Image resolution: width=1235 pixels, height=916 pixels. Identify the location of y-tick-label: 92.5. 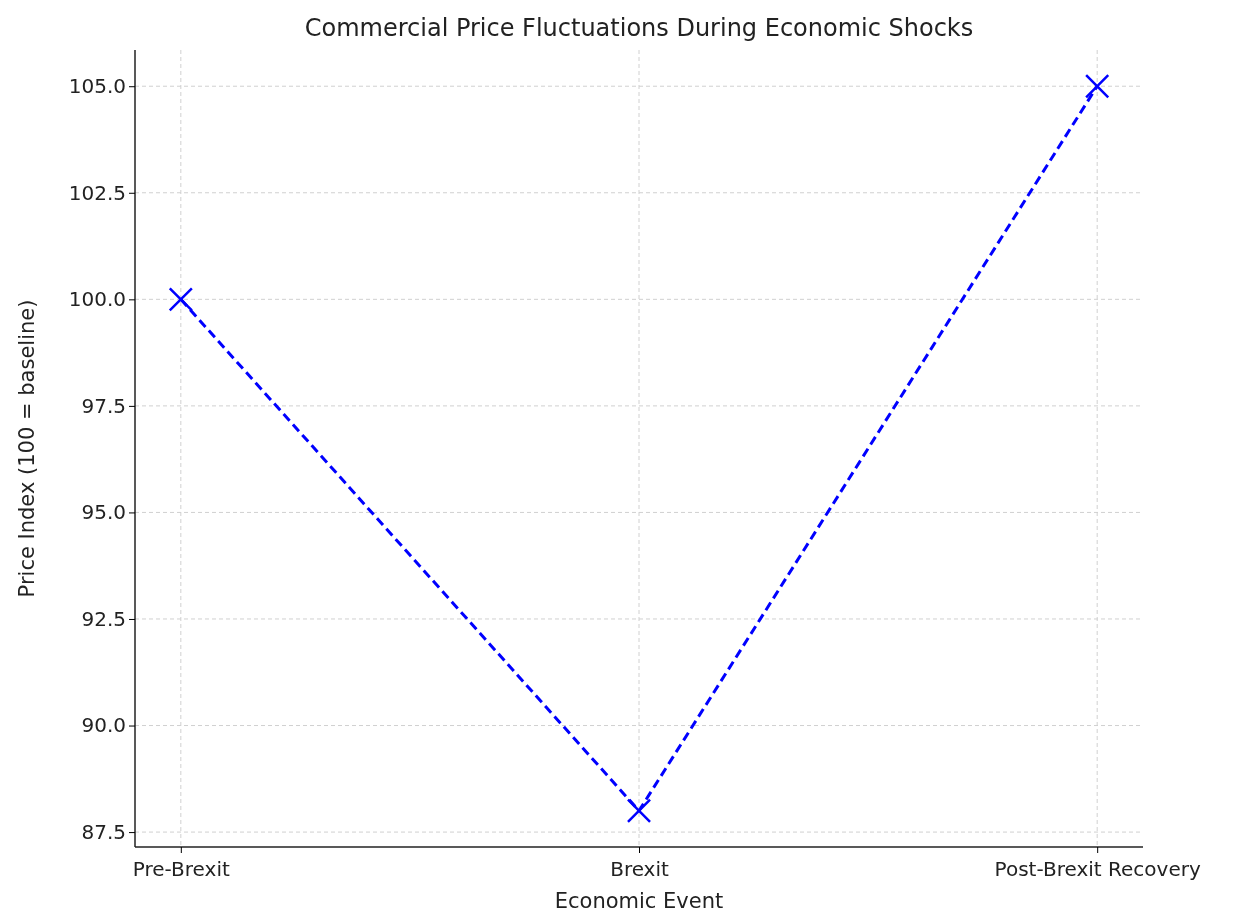
(103, 618).